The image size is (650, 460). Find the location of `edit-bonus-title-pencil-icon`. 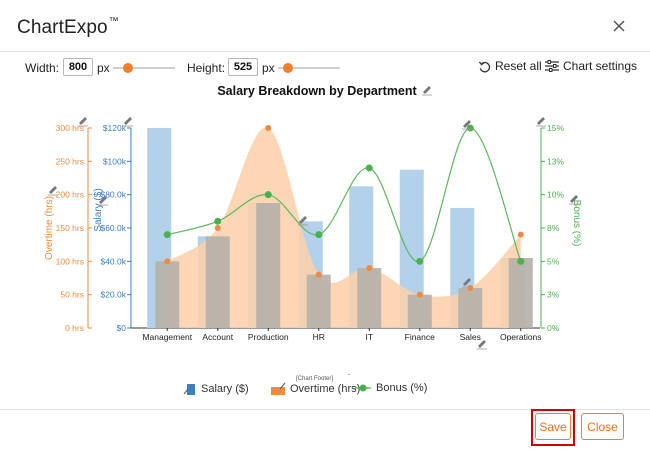

edit-bonus-title-pencil-icon is located at coordinates (574, 200).